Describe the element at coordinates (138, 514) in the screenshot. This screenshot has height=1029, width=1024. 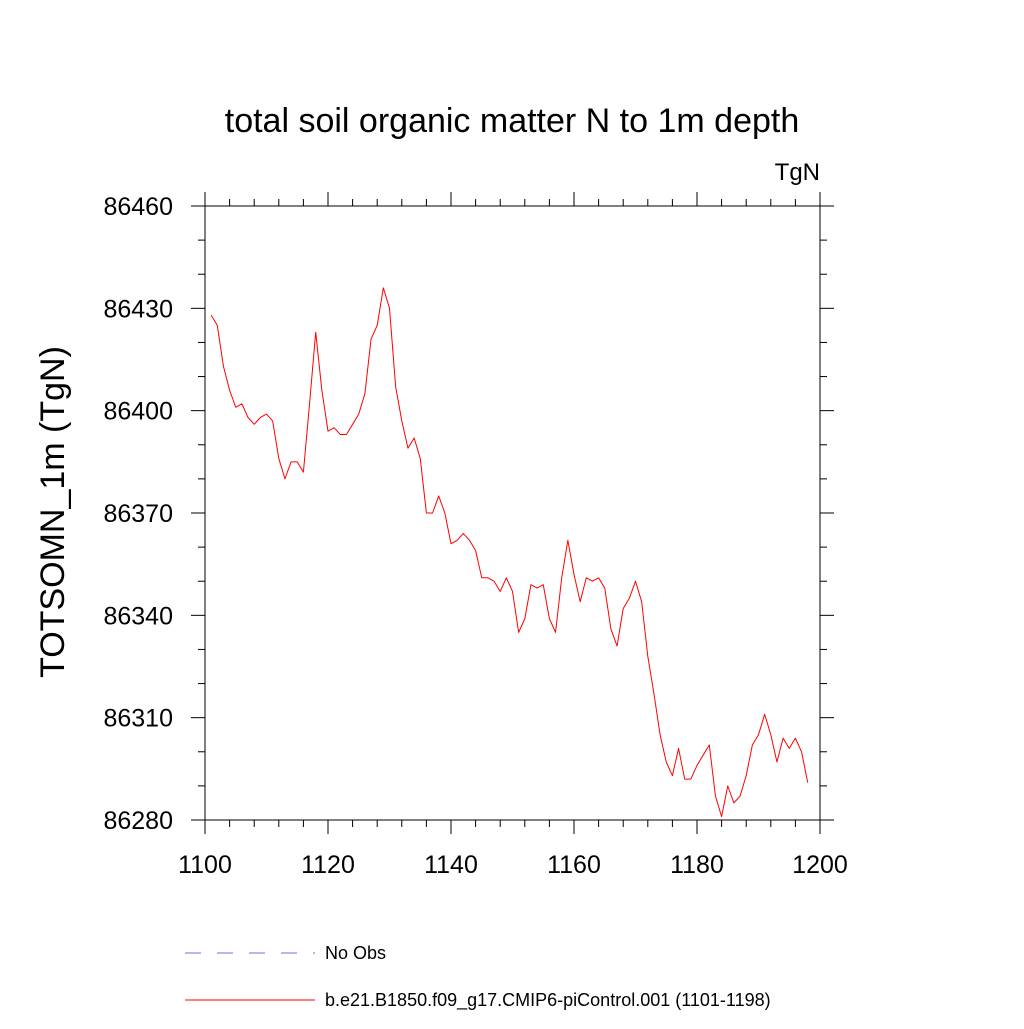
I see `y-tick-label: 86370` at that location.